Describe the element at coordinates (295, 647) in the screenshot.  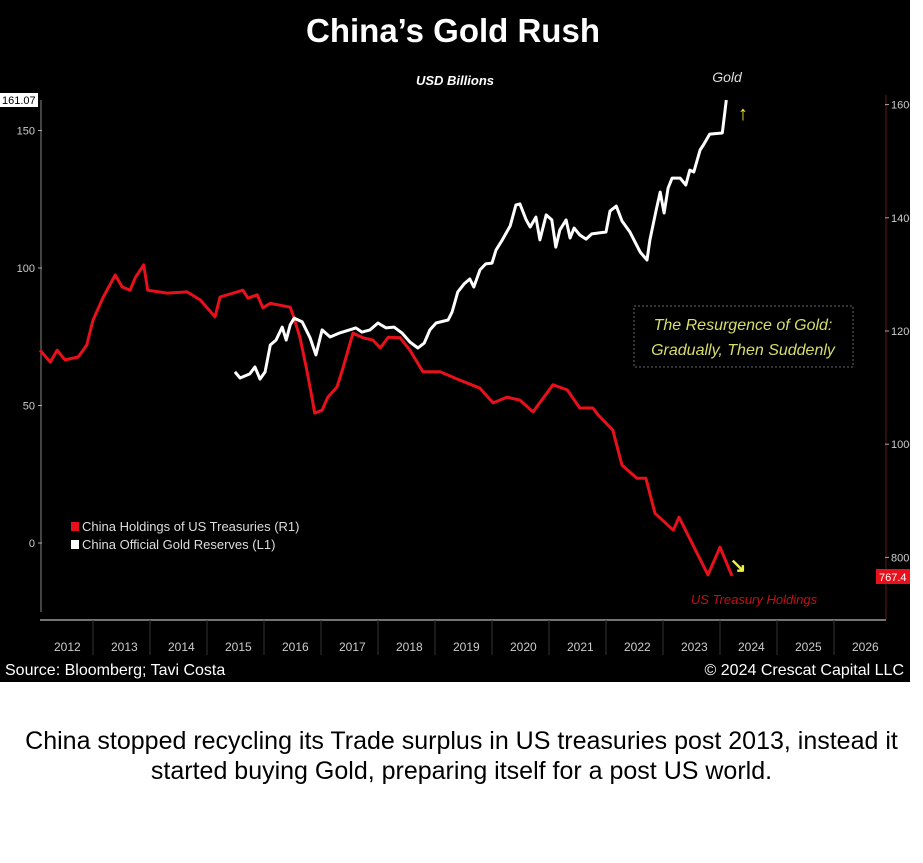
I see `x-tick-label: 2016` at that location.